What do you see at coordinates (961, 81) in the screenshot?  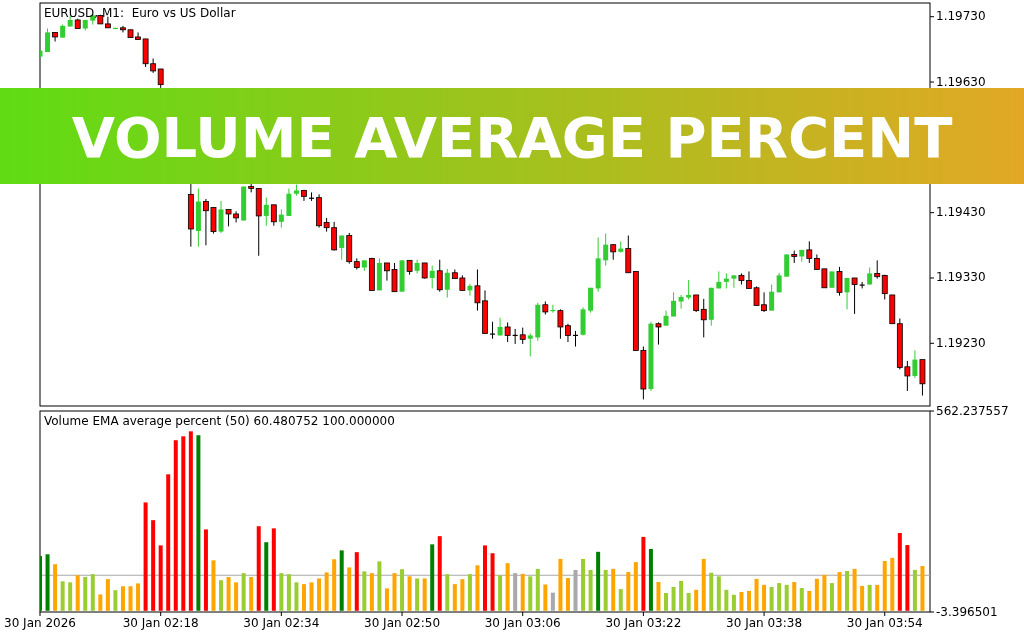 I see `y-tick-label: 1.19630` at bounding box center [961, 81].